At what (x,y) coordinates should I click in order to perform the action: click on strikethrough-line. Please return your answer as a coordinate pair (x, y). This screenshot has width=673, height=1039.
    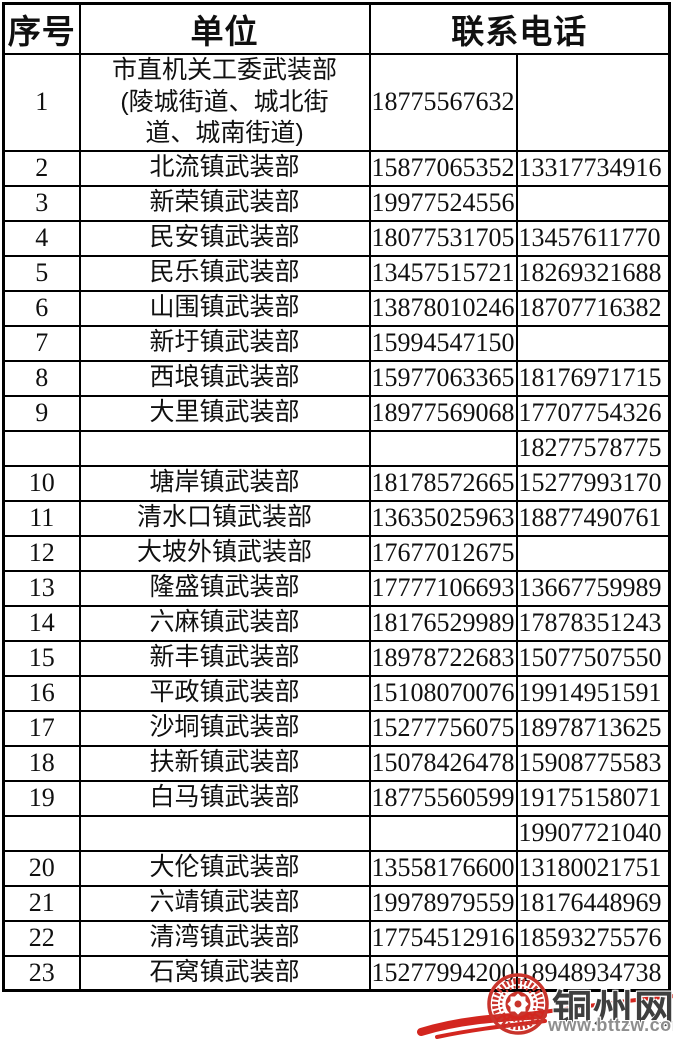
    Looking at the image, I should click on (572, 1008).